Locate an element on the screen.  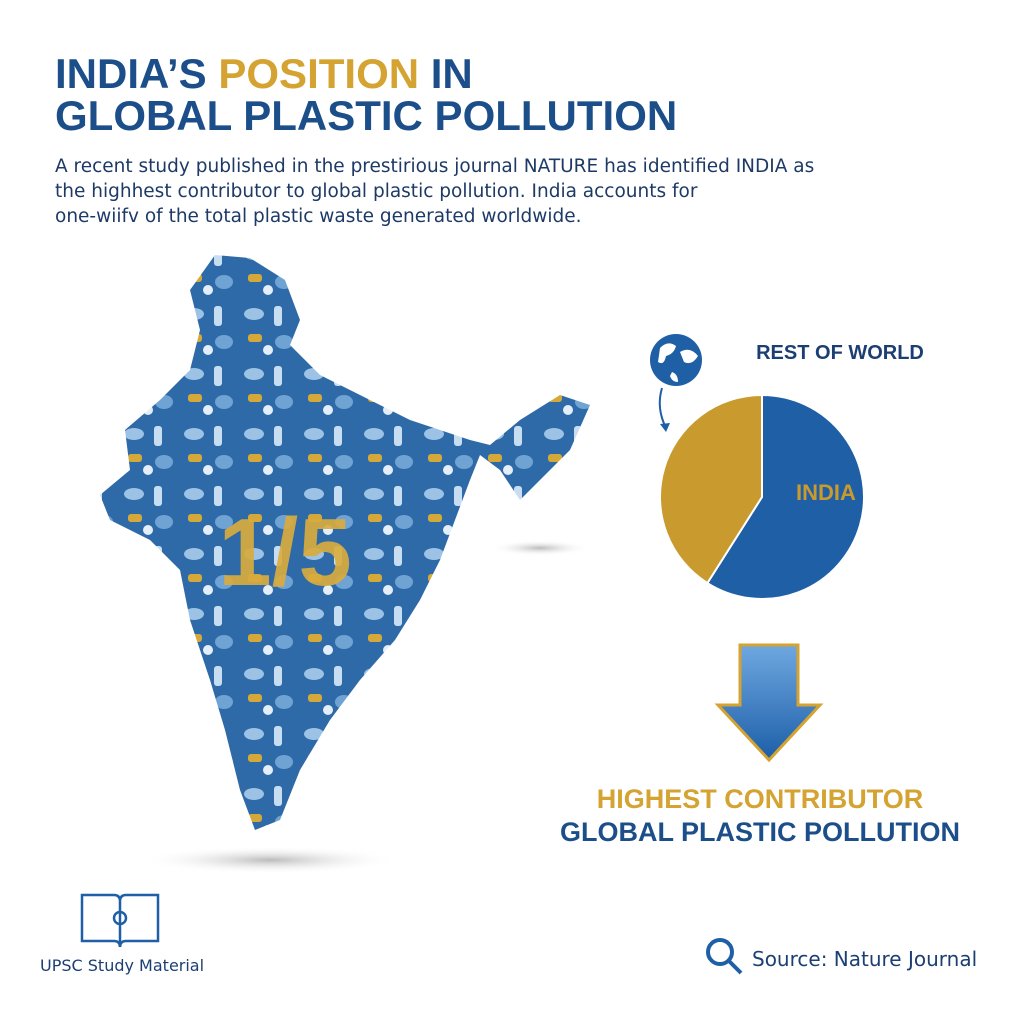
share-label: 1/5 is located at coordinates (284, 552).